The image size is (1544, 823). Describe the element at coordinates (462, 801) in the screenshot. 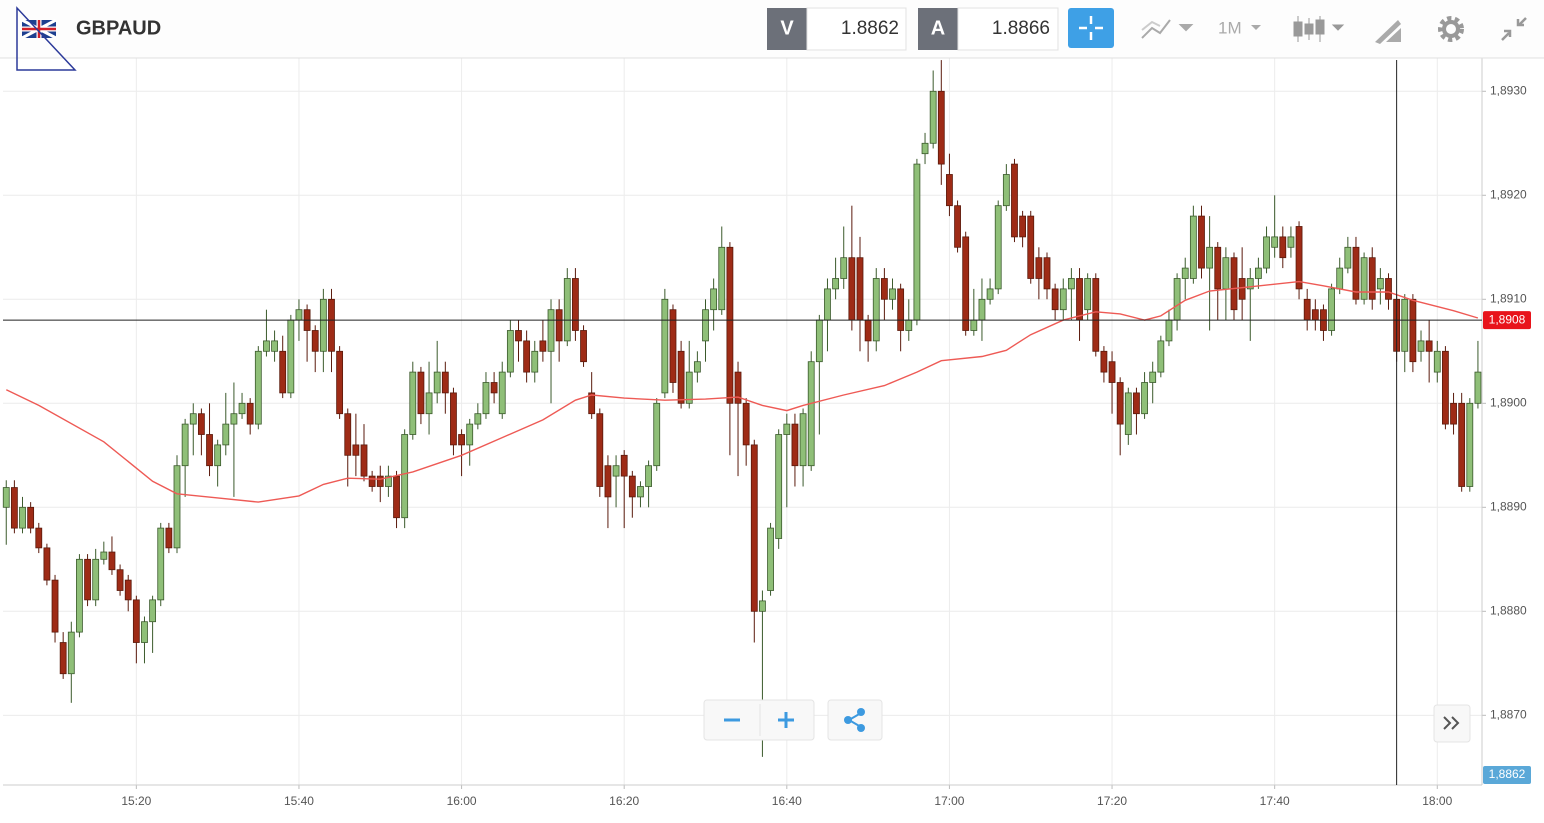

I see `x-tick-label: 16:00` at that location.